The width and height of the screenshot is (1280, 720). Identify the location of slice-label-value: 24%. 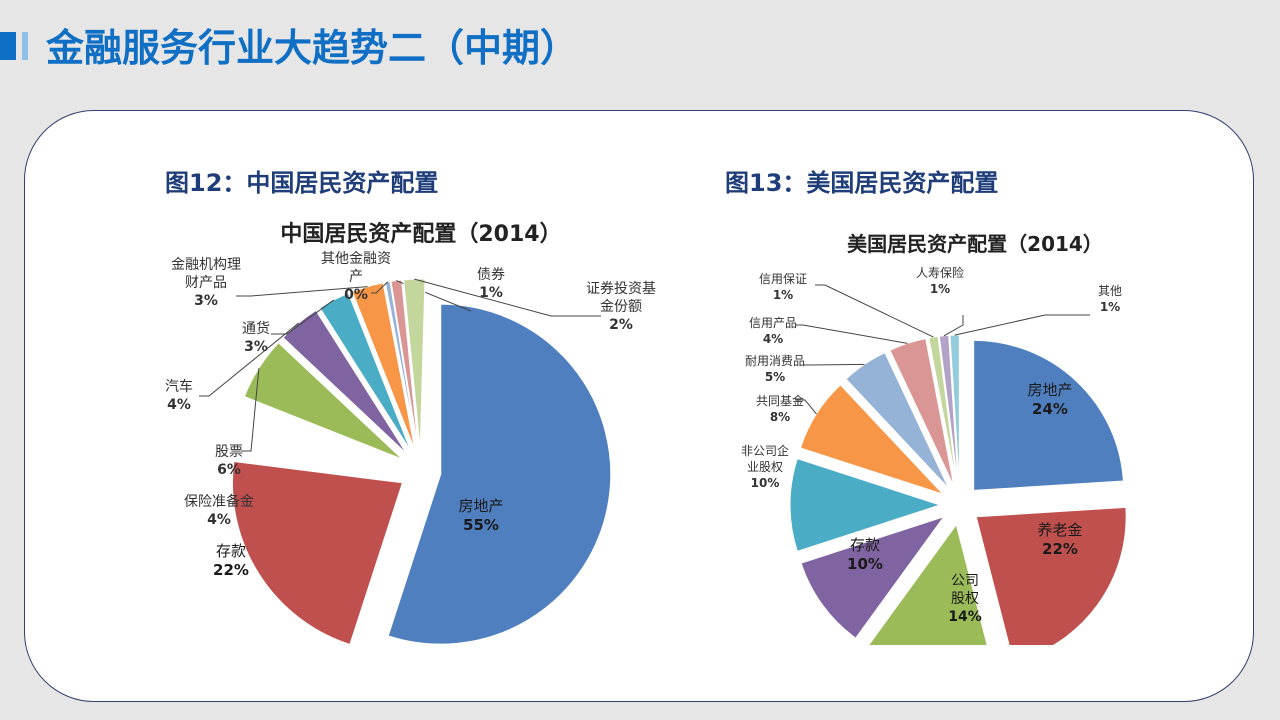
(1050, 409).